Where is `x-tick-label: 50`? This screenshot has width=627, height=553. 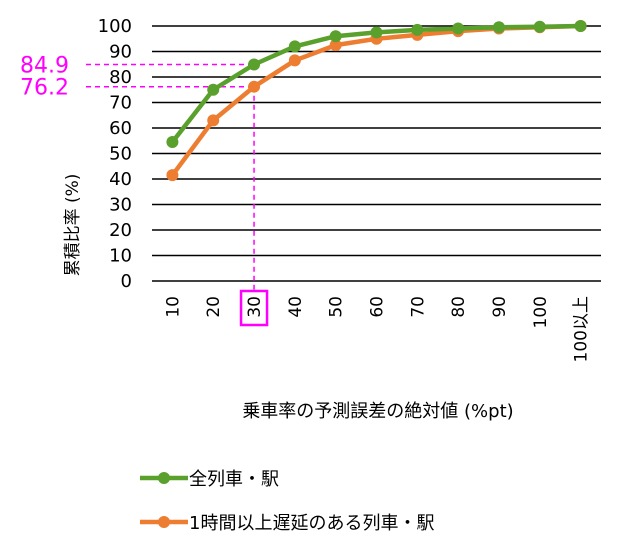
x-tick-label: 50 is located at coordinates (337, 307).